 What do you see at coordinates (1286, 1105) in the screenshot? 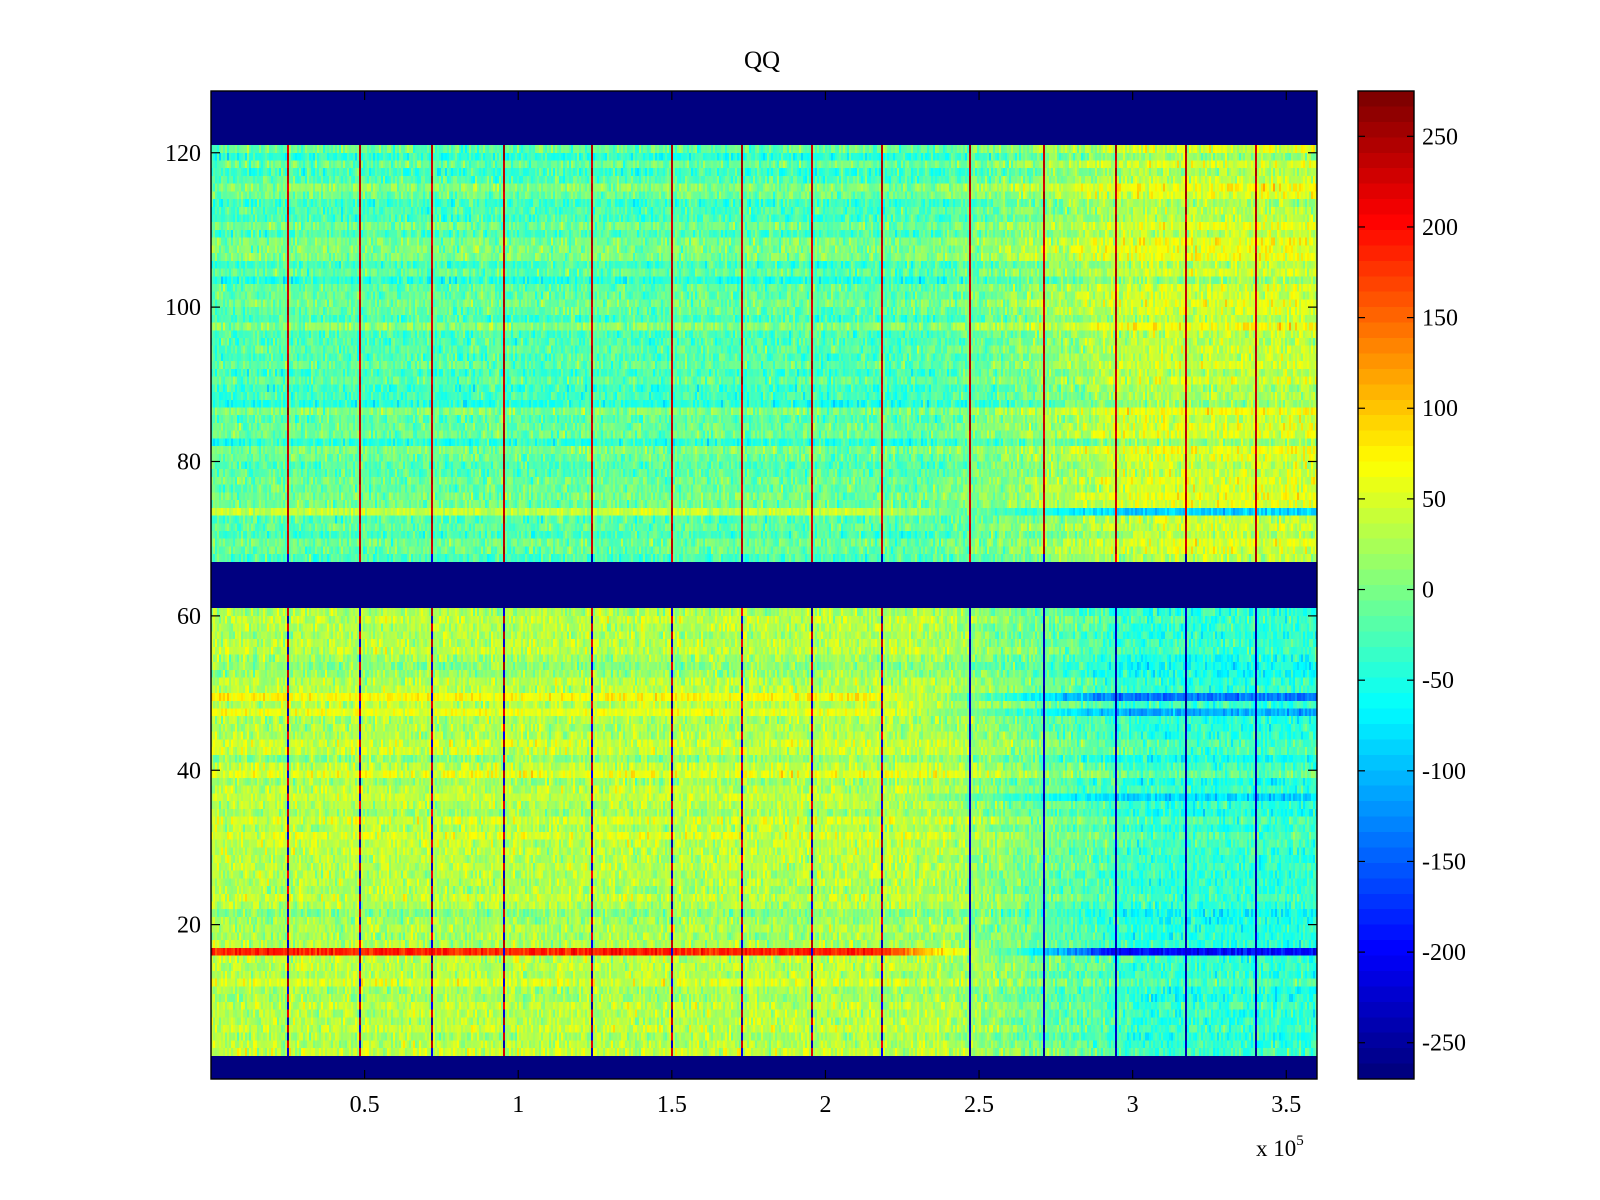
I see `x-tick-label: 3.5` at bounding box center [1286, 1105].